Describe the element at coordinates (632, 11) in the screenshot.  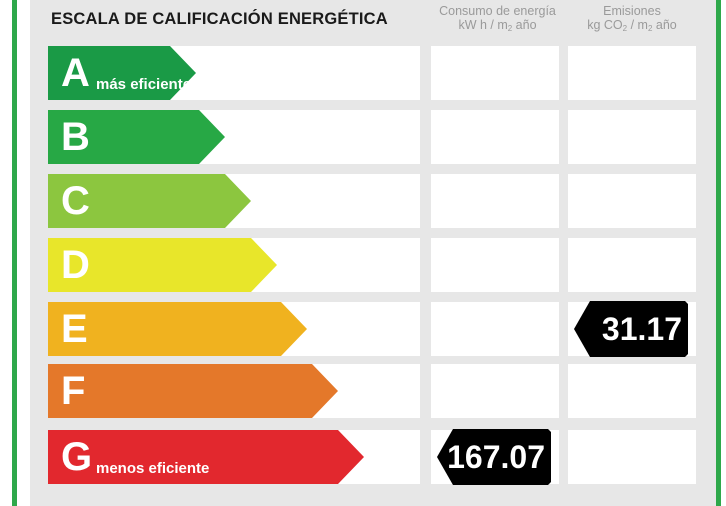
I see `emissions-header-line1: Emisiones` at that location.